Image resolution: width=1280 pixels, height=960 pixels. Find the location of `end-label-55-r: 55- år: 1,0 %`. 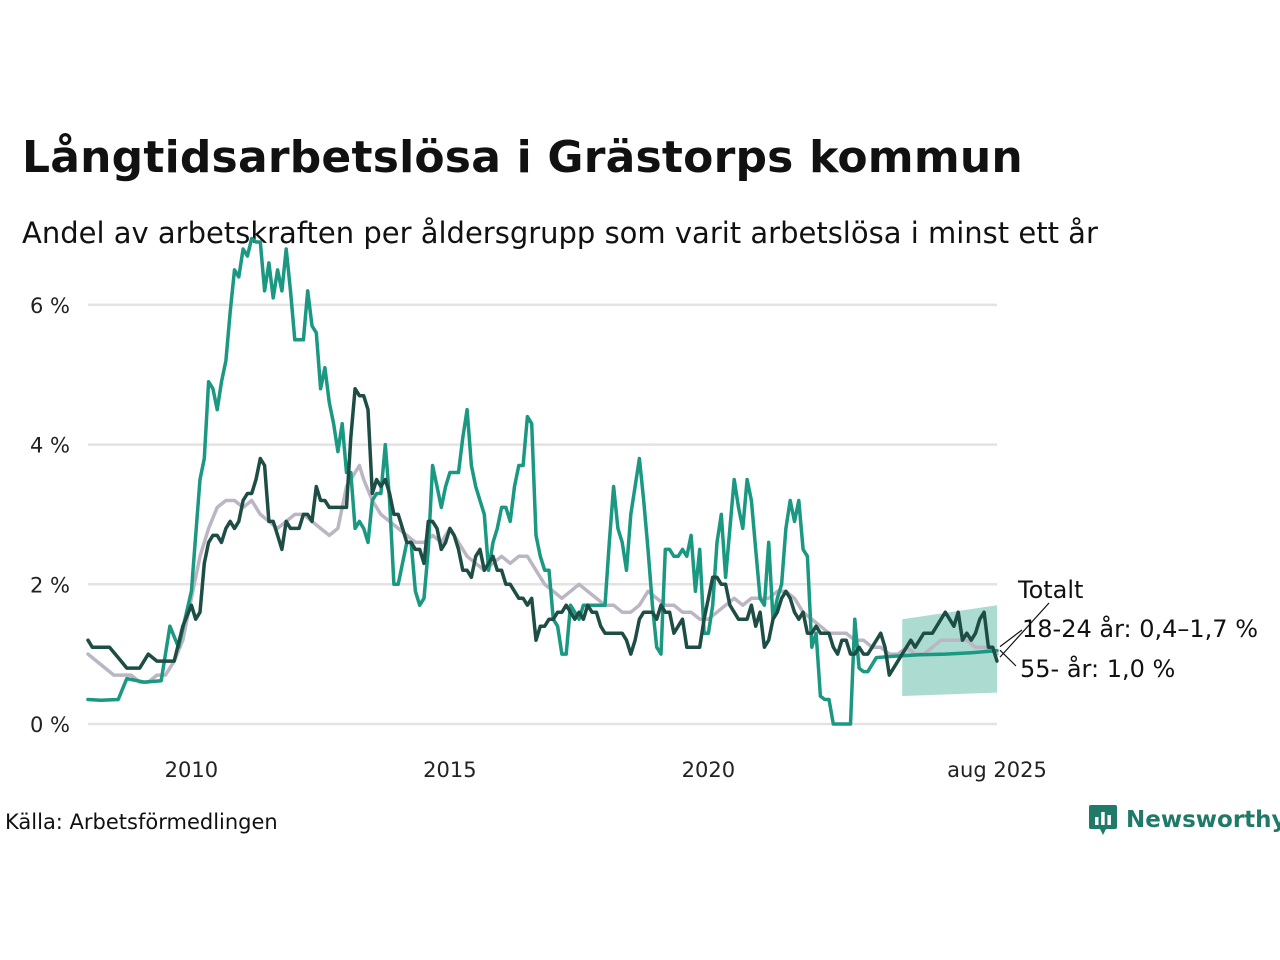

end-label-55-r: 55- år: 1,0 % is located at coordinates (1097, 668).